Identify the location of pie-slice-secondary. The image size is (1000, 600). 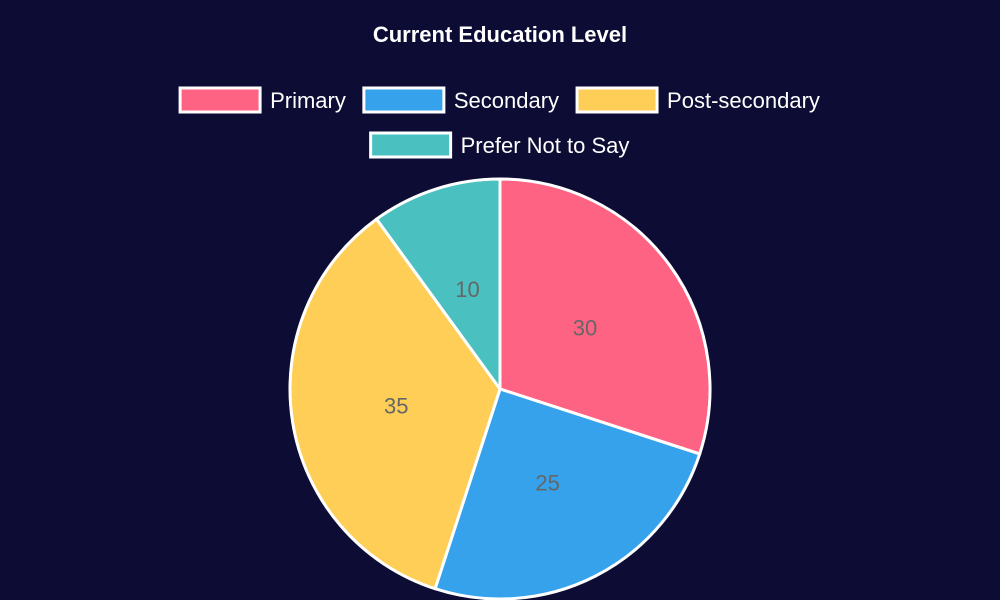
(567, 493).